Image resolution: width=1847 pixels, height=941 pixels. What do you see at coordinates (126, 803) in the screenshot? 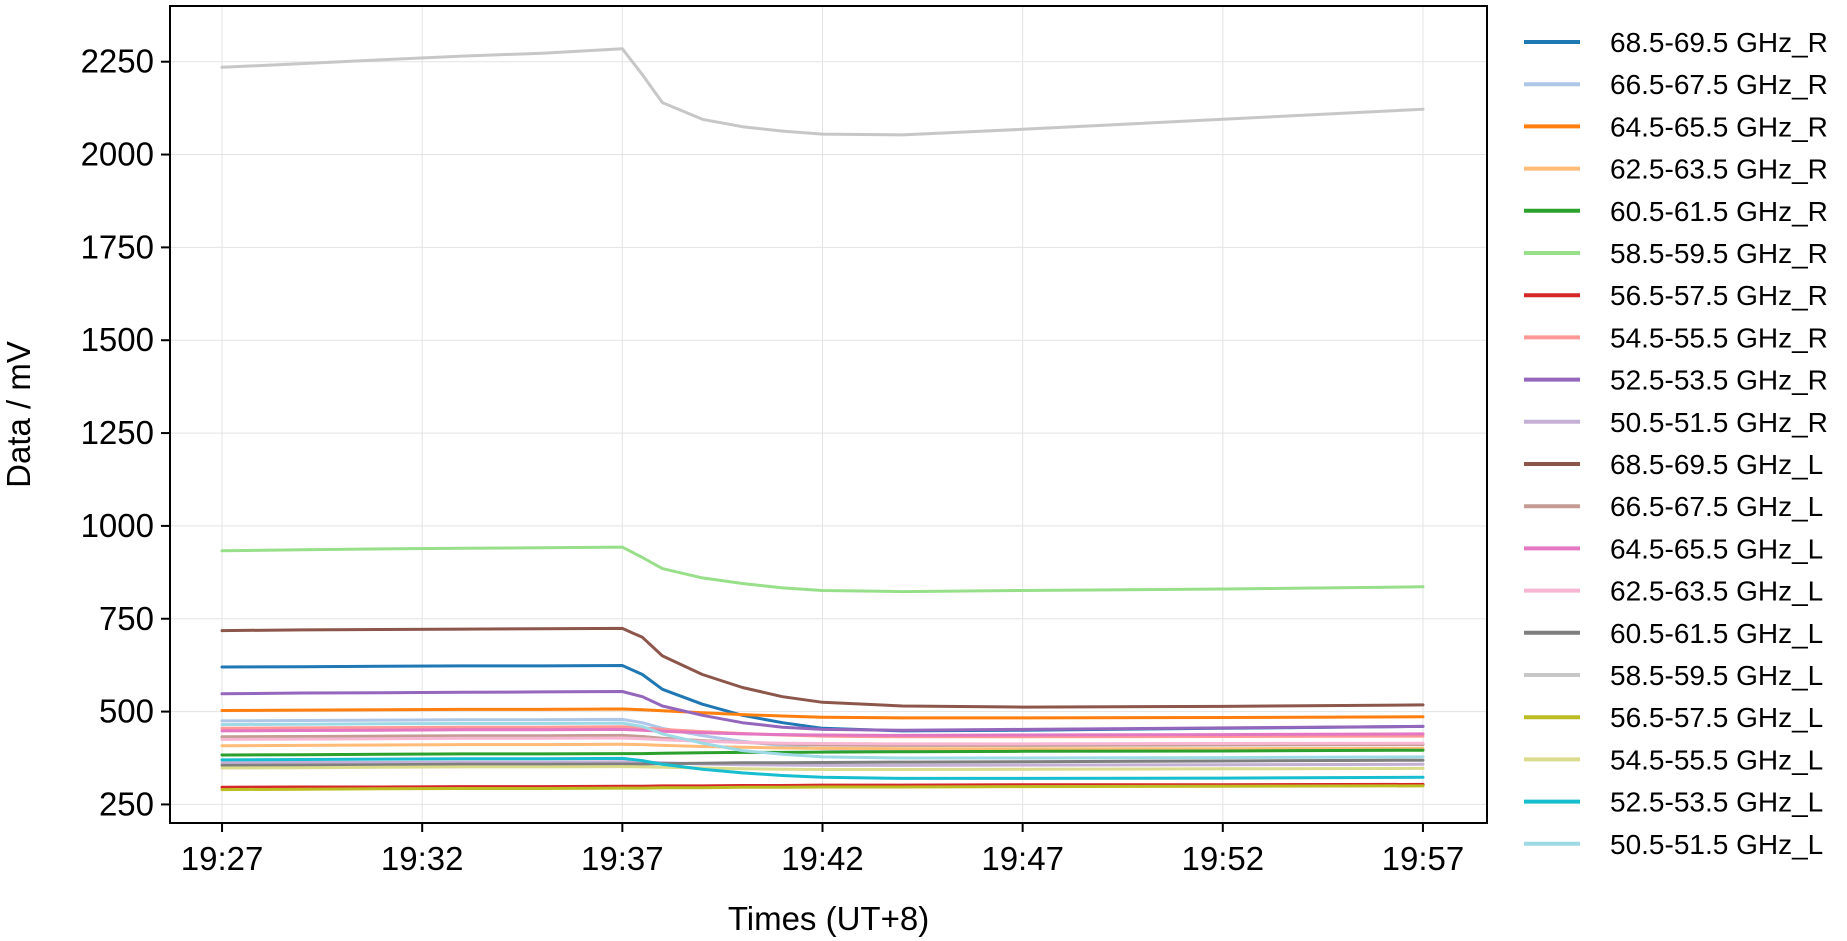
I see `y-tick-label: 250` at bounding box center [126, 803].